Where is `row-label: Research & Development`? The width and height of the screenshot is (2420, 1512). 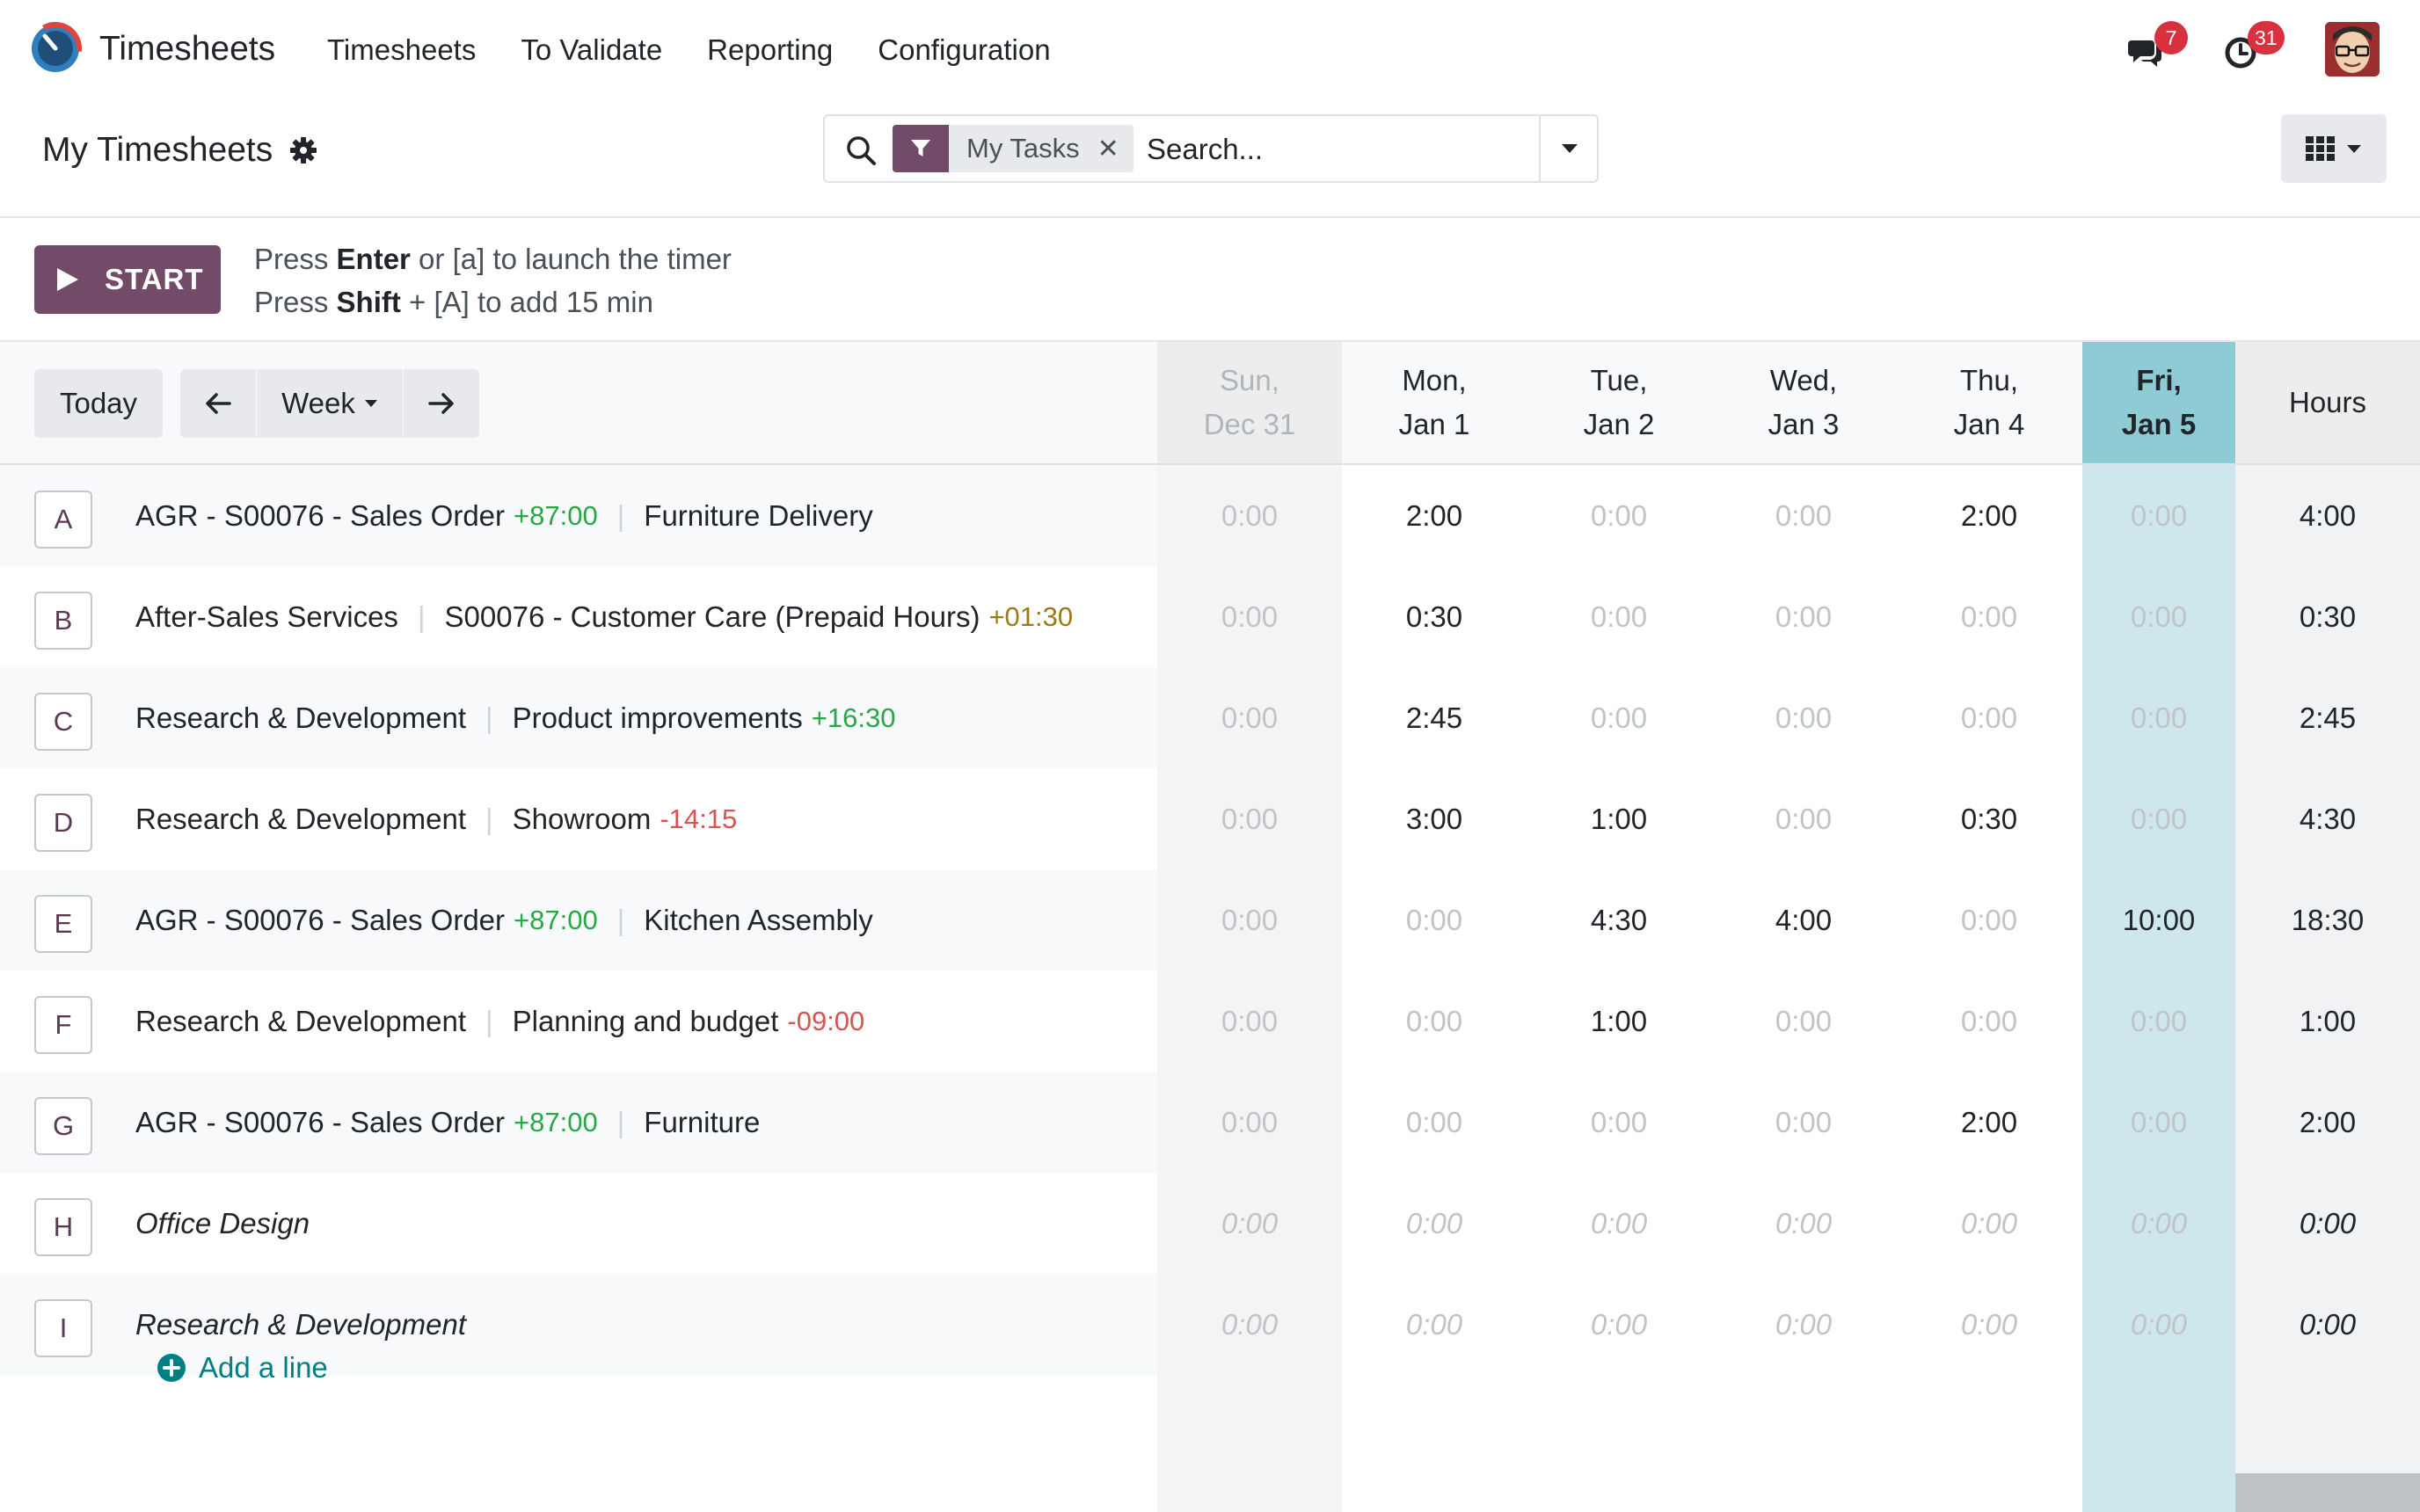 row-label: Research & Development is located at coordinates (300, 1325).